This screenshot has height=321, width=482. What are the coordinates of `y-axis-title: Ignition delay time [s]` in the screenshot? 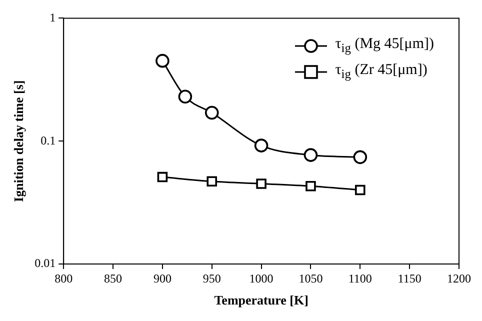 It's located at (18, 141).